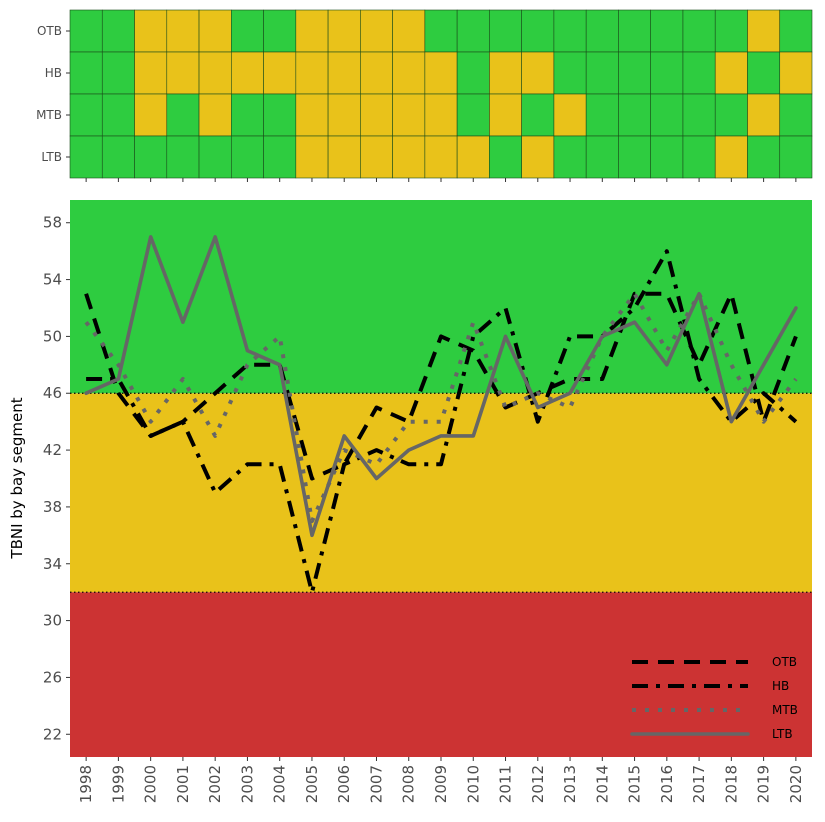 Image resolution: width=825 pixels, height=822 pixels. What do you see at coordinates (52, 507) in the screenshot?
I see `y-tick-label: 38` at bounding box center [52, 507].